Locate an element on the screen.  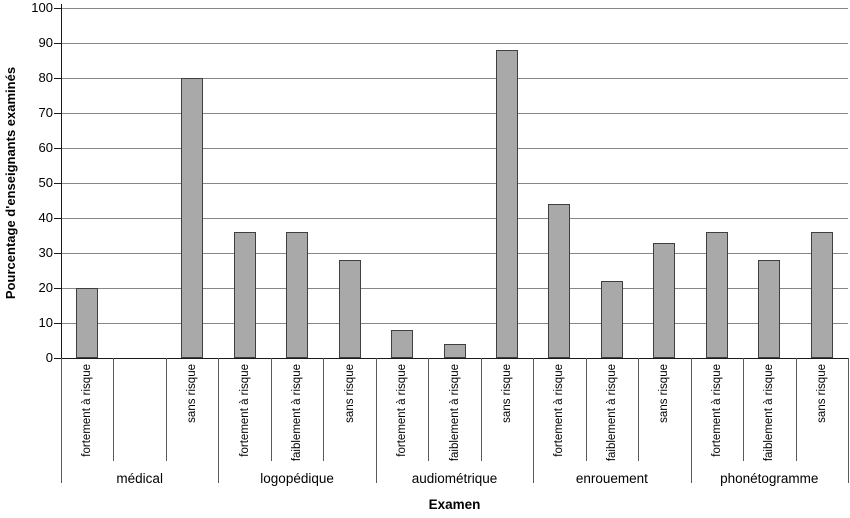
x-axis-line is located at coordinates (455, 358).